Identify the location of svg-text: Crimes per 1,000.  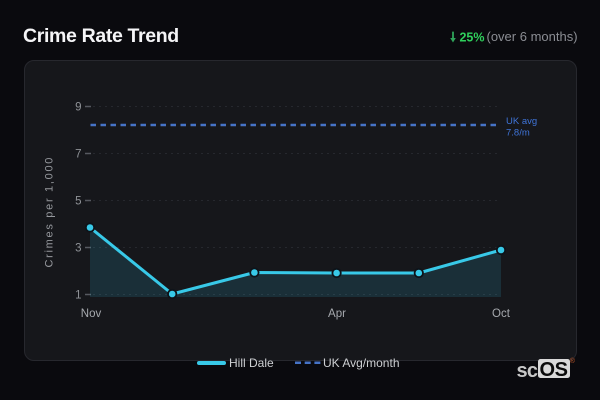
(50, 212).